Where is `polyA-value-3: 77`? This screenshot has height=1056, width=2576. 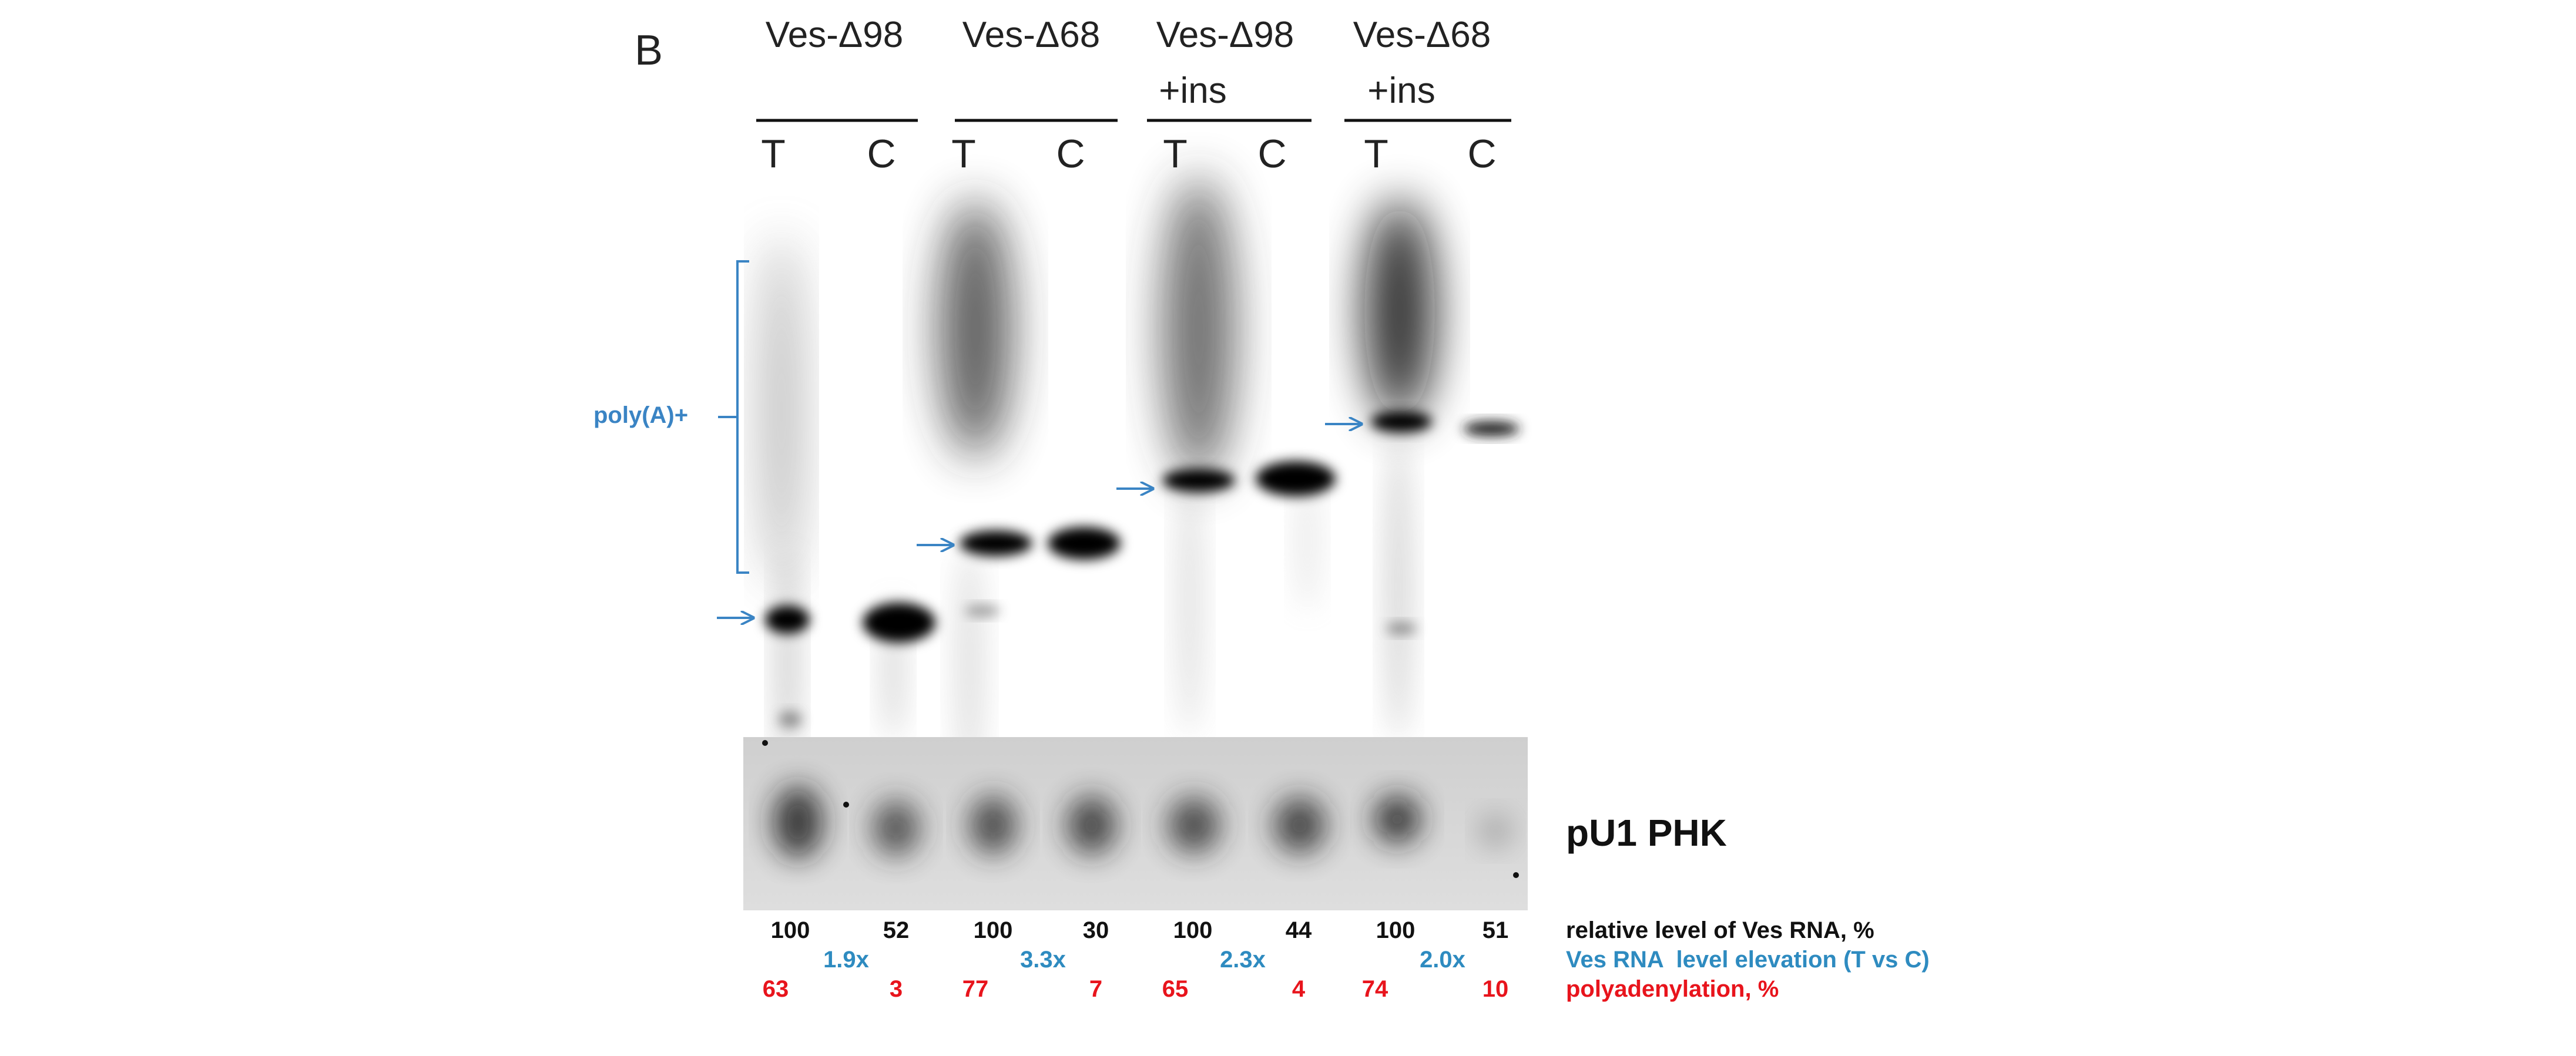 polyA-value-3: 77 is located at coordinates (975, 989).